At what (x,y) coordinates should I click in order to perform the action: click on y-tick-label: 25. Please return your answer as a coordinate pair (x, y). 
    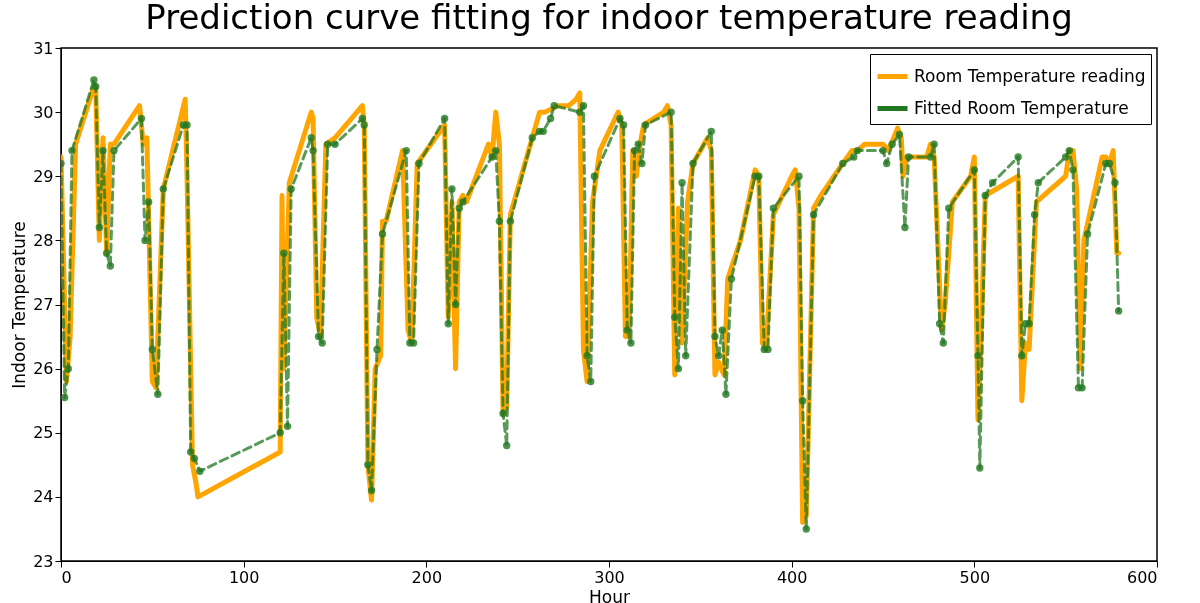
    Looking at the image, I should click on (43, 433).